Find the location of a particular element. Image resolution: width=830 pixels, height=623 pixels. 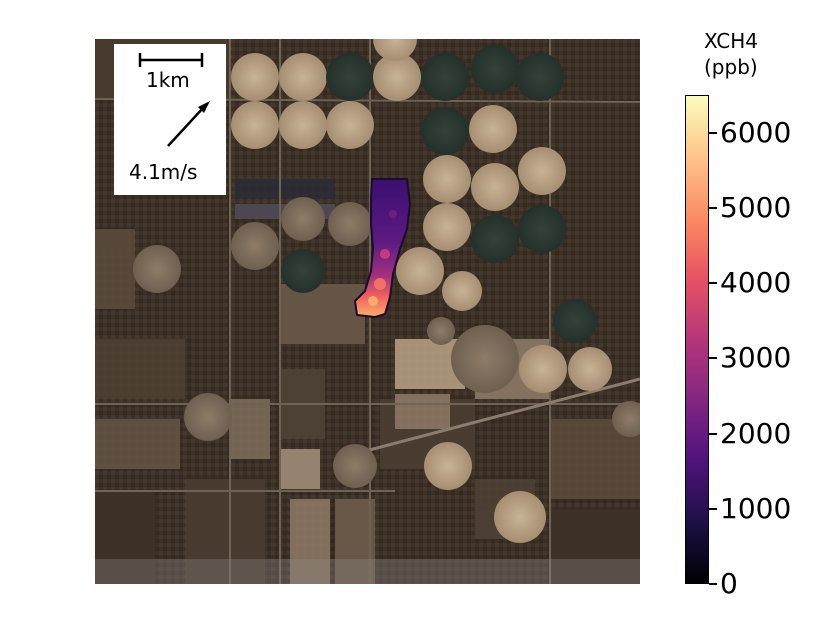

colorbar-title-line1: XCH4 is located at coordinates (731, 41).